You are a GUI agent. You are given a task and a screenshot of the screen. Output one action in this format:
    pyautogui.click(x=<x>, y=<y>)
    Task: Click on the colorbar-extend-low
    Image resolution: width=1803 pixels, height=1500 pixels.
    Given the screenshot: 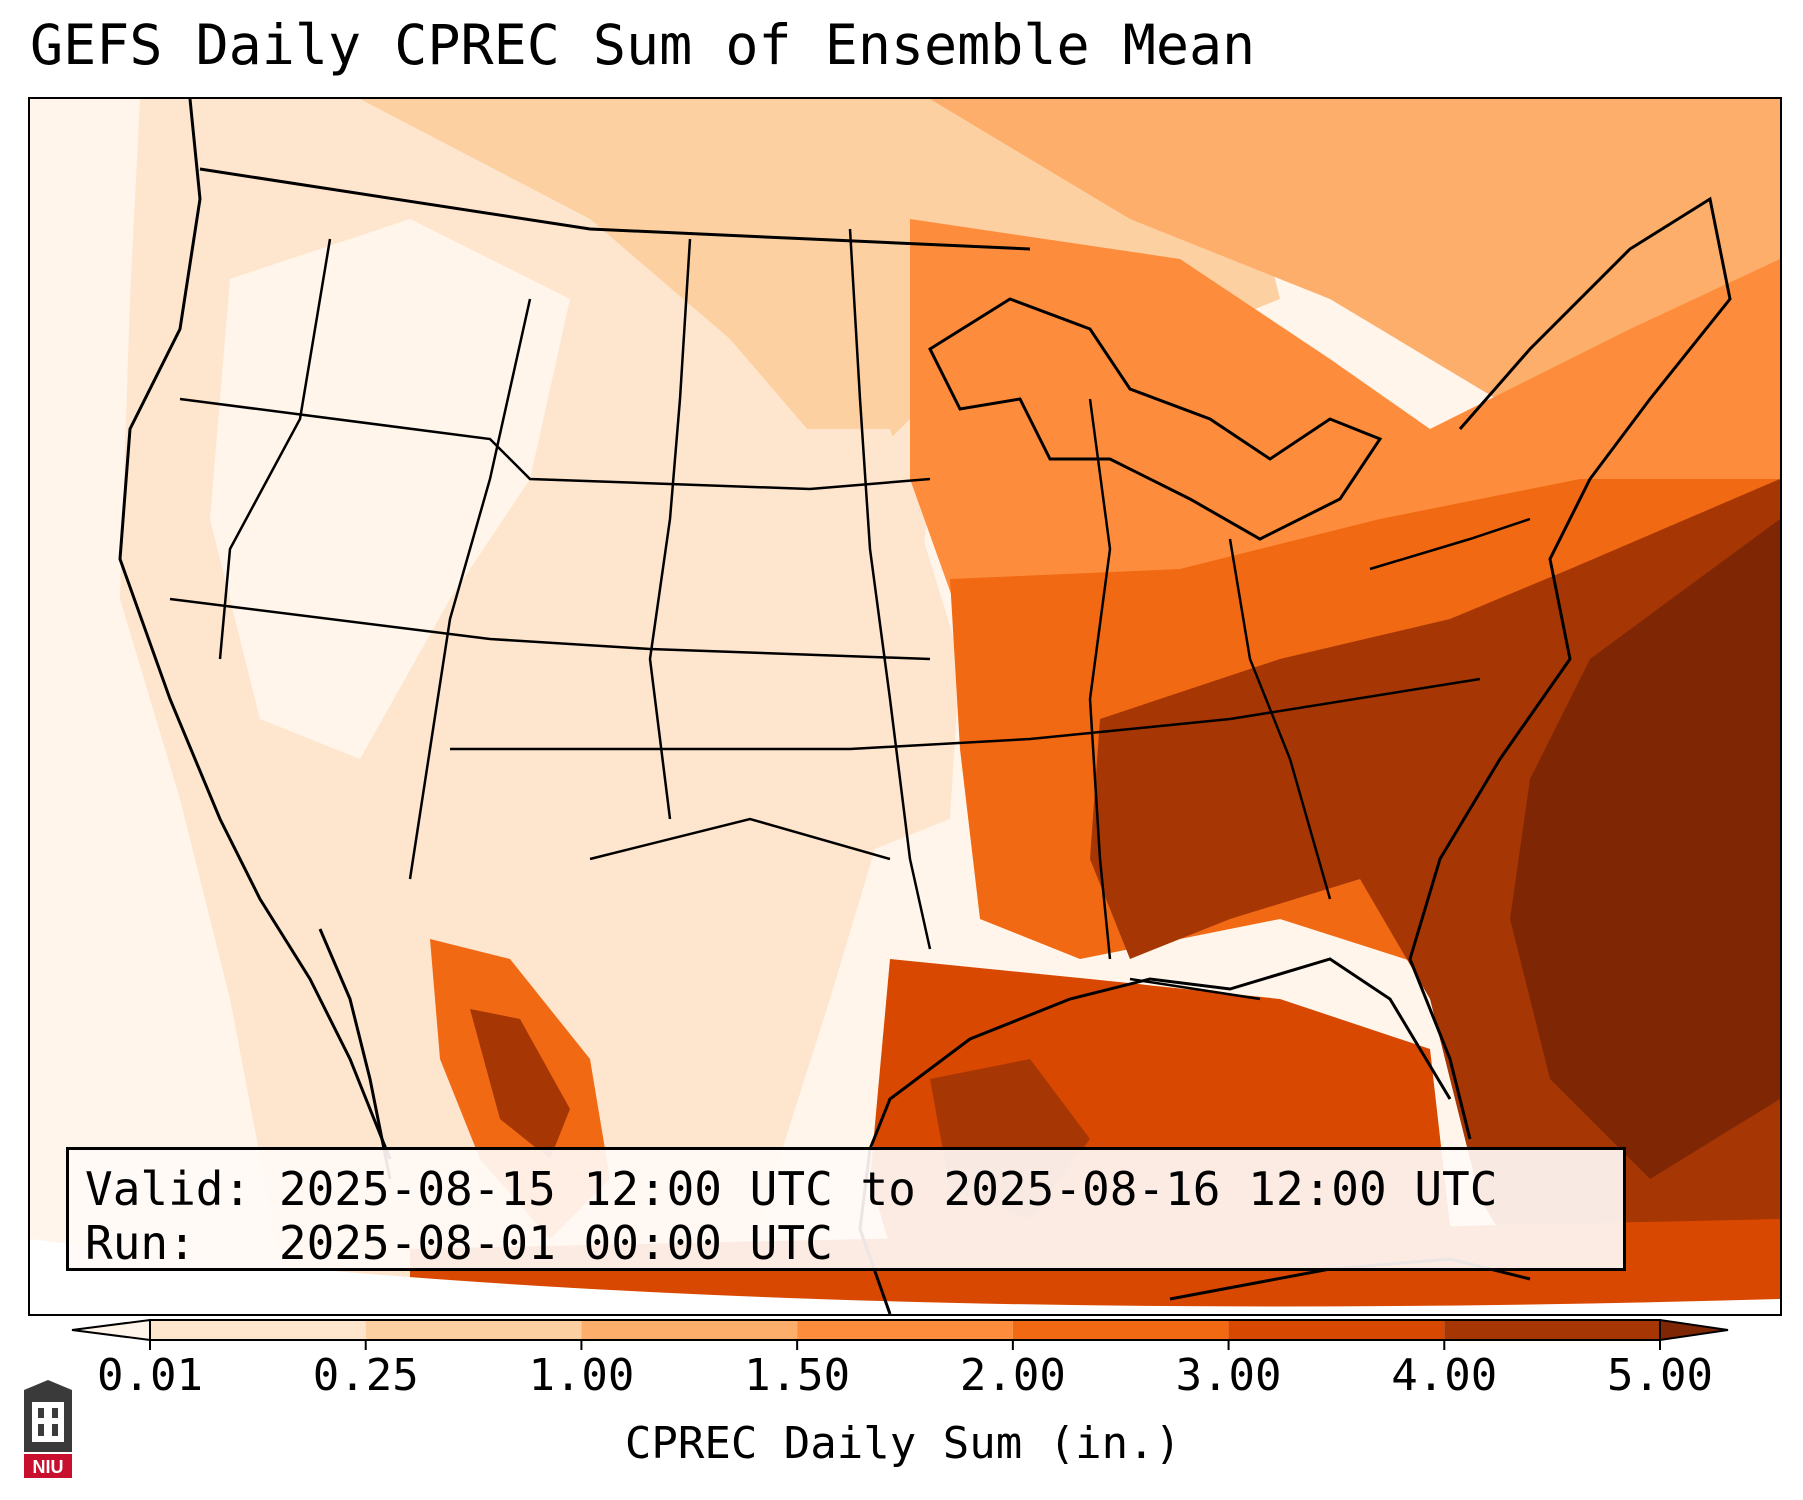 What is the action you would take?
    pyautogui.click(x=111, y=1330)
    